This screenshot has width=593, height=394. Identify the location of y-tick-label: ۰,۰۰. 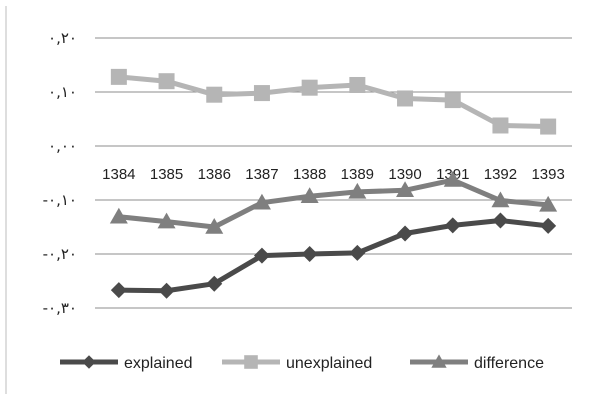
(62, 146).